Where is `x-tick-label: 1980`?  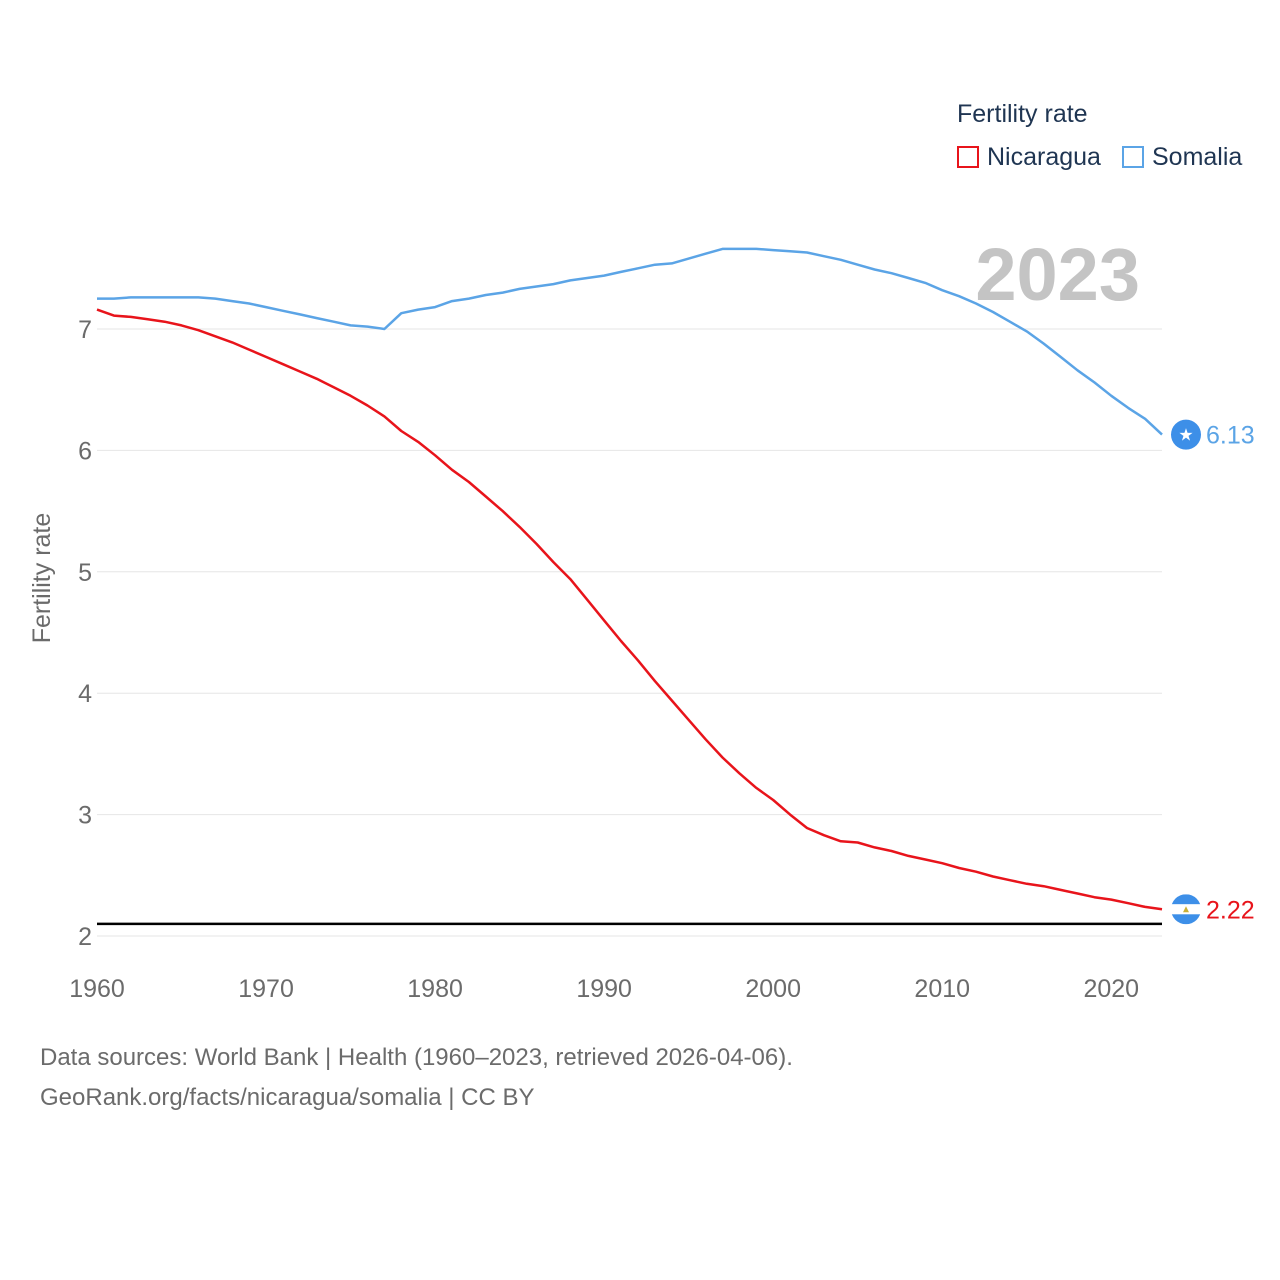 x-tick-label: 1980 is located at coordinates (435, 989).